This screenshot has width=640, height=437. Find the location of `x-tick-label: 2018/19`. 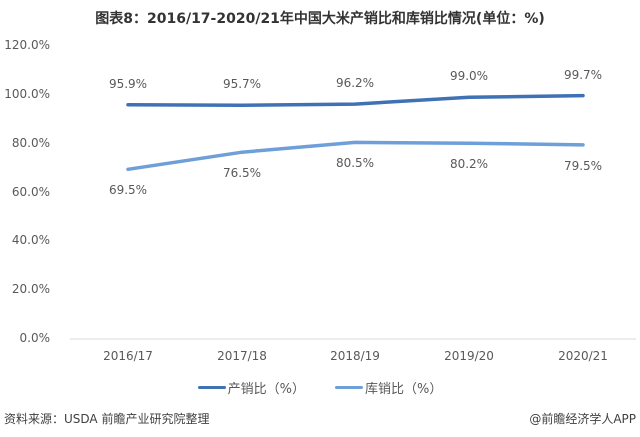

x-tick-label: 2018/19 is located at coordinates (355, 356).